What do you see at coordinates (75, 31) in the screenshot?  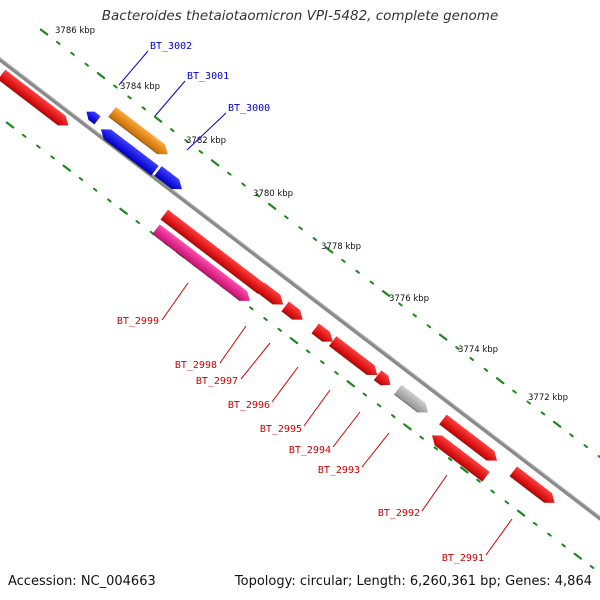 I see `tick-label: 3786 kbp` at bounding box center [75, 31].